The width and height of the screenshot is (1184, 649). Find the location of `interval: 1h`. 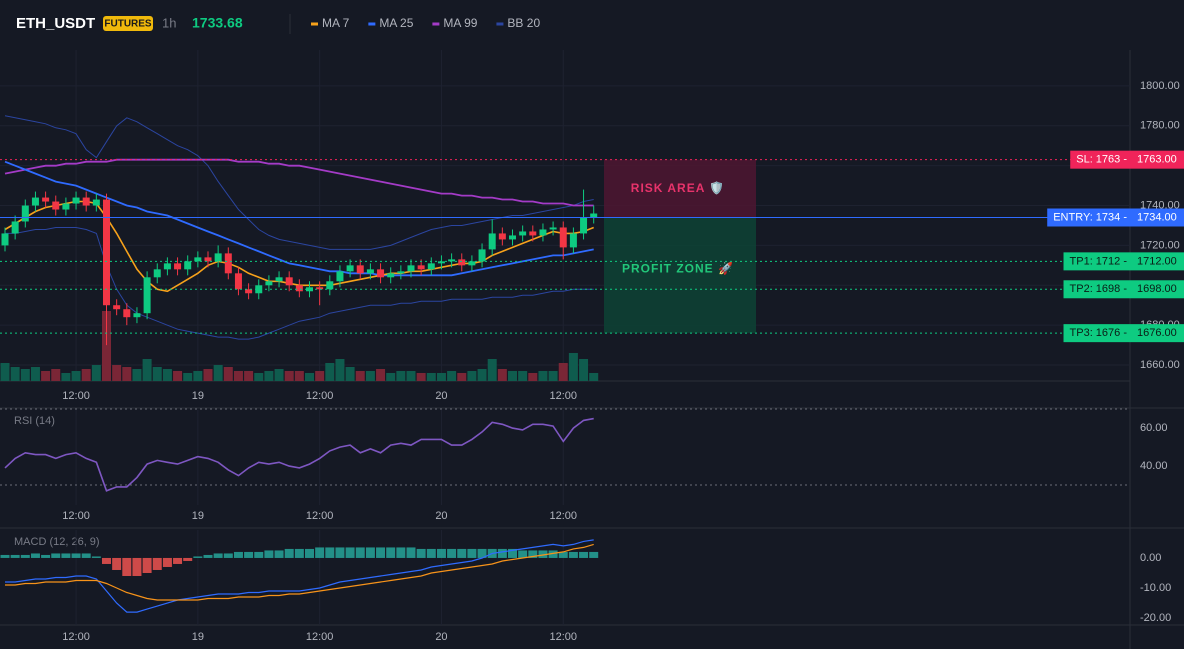

interval: 1h is located at coordinates (169, 22).